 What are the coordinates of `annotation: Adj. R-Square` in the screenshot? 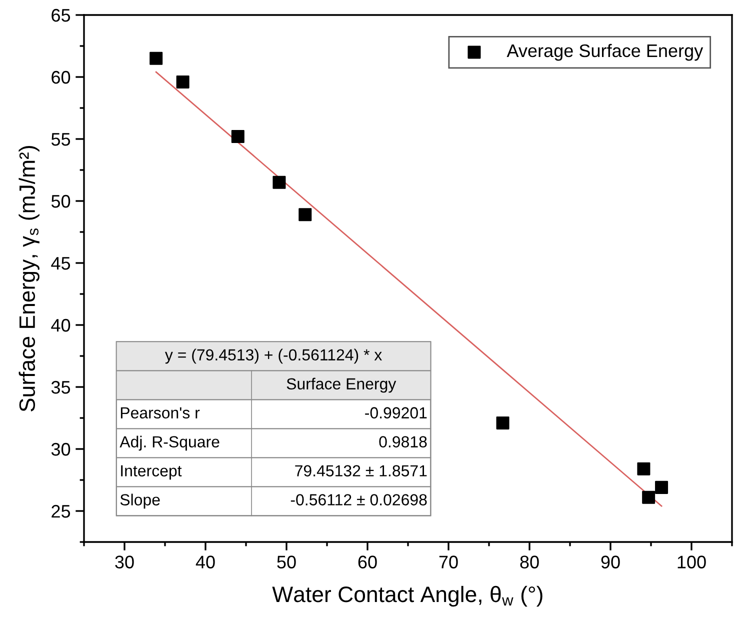 It's located at (170, 443).